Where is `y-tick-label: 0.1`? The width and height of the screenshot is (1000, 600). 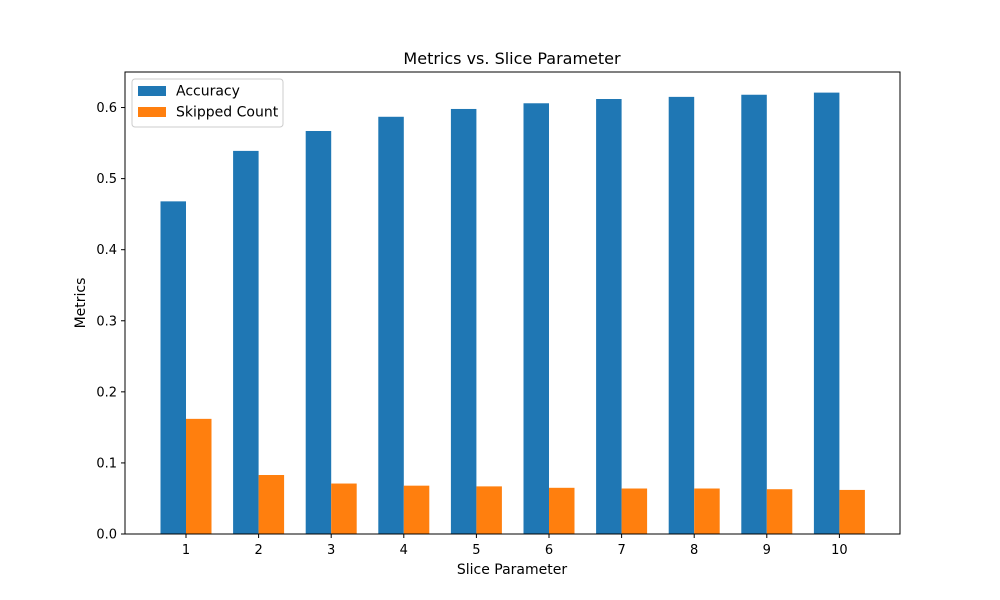
y-tick-label: 0.1 is located at coordinates (106, 463).